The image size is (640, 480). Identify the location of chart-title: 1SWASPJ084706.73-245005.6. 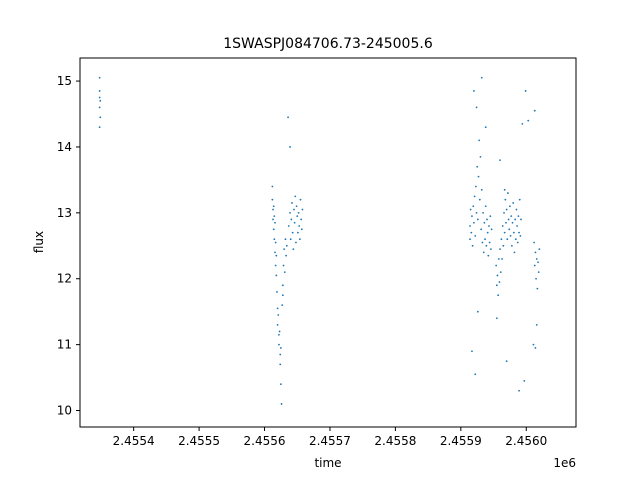
(328, 44).